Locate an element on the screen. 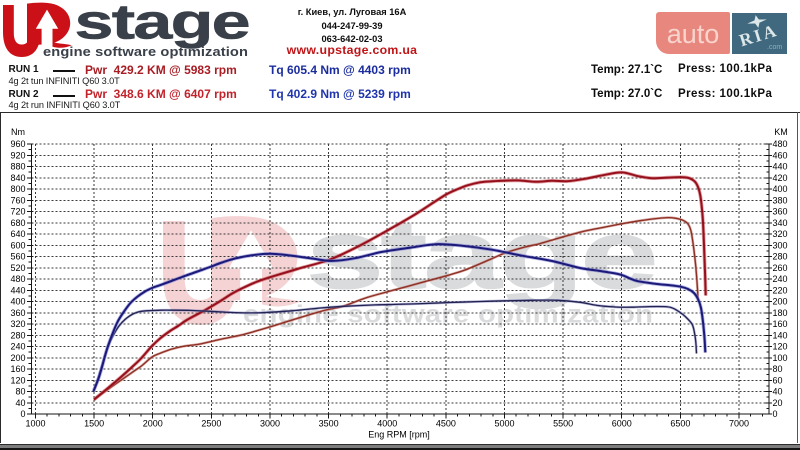 This screenshot has height=450, width=800. svg-text: 5500 is located at coordinates (563, 424).